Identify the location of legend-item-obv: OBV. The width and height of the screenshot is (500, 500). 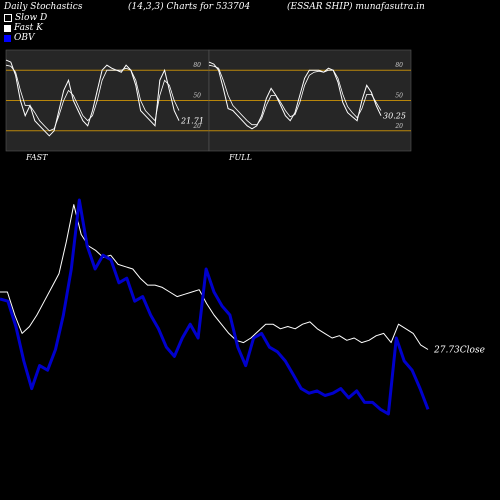
(19, 38).